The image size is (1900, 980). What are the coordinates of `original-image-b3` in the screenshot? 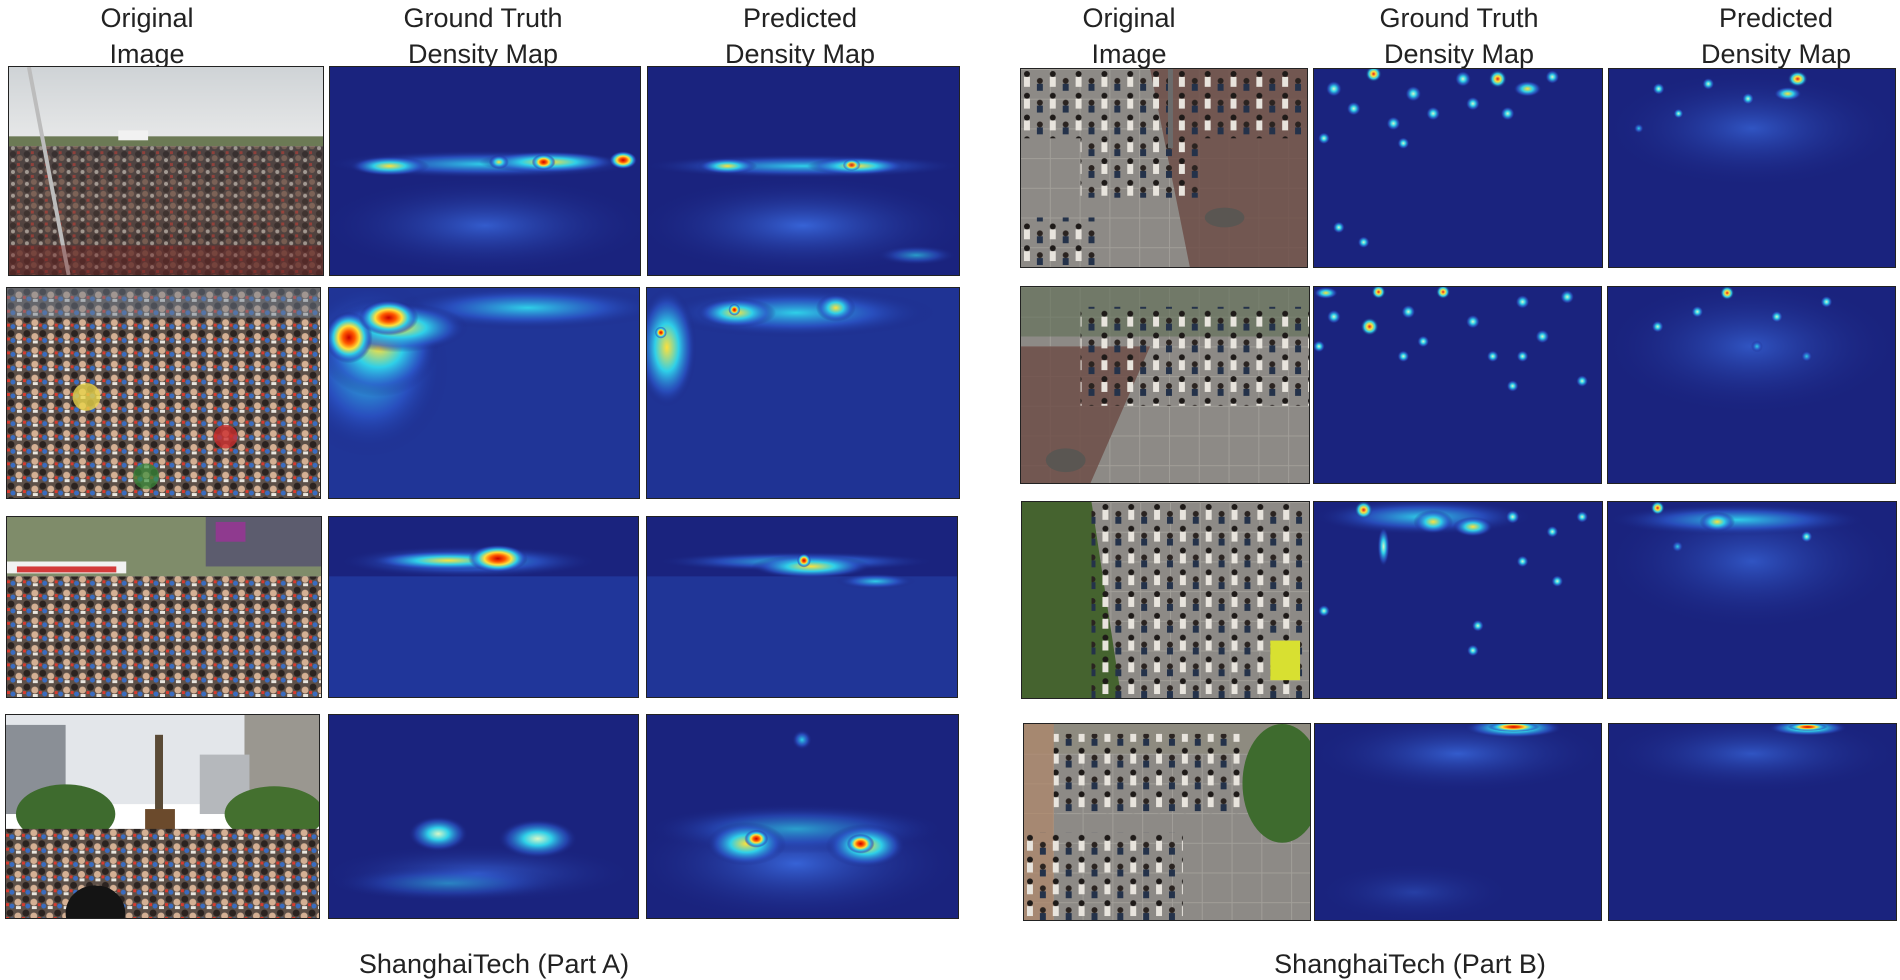 It's located at (1165, 600).